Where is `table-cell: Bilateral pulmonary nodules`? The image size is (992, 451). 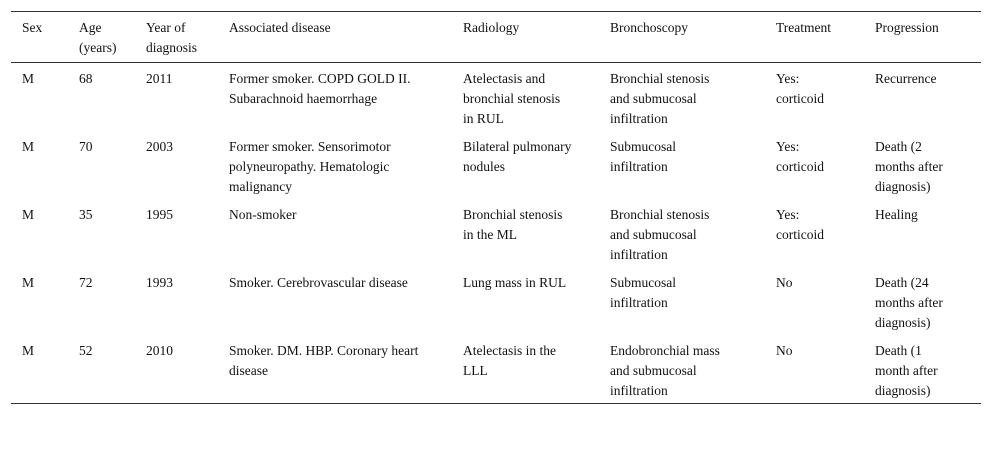 table-cell: Bilateral pulmonary nodules is located at coordinates (536, 165).